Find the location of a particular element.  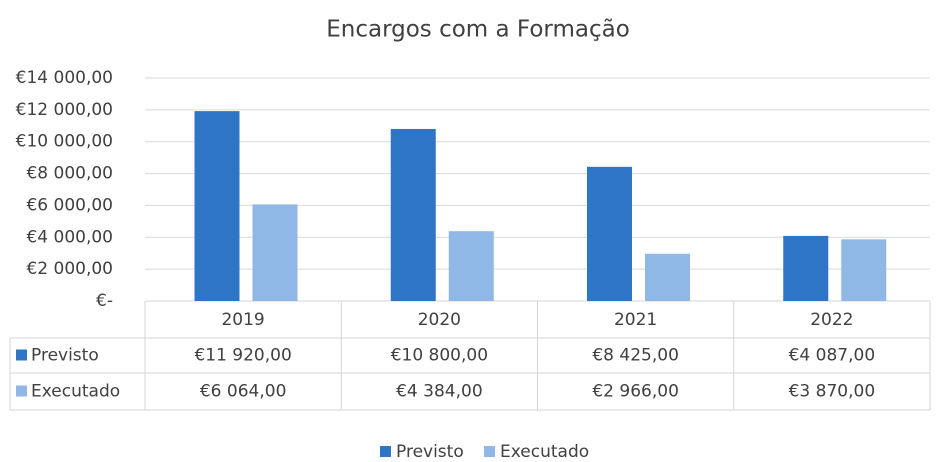

y-tick-label: €6 000,00 is located at coordinates (69, 205).